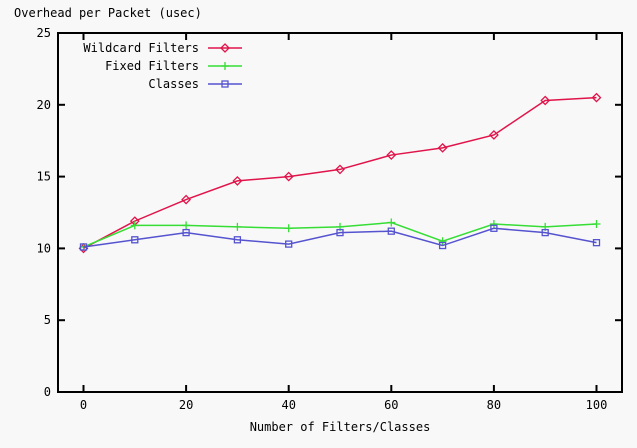 This screenshot has width=637, height=448. What do you see at coordinates (44, 105) in the screenshot?
I see `y-tick-label: 20` at bounding box center [44, 105].